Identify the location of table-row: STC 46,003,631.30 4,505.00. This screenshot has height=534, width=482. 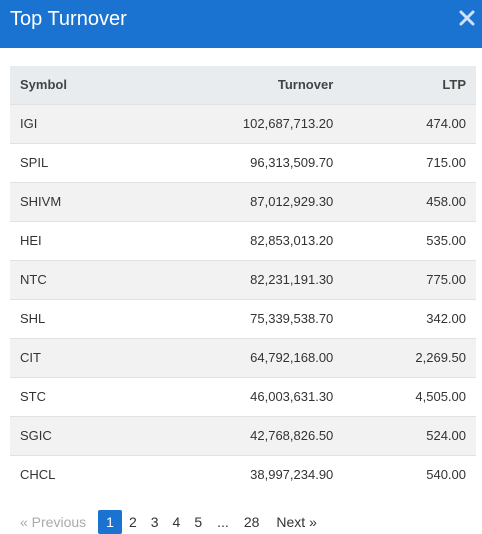
(243, 396).